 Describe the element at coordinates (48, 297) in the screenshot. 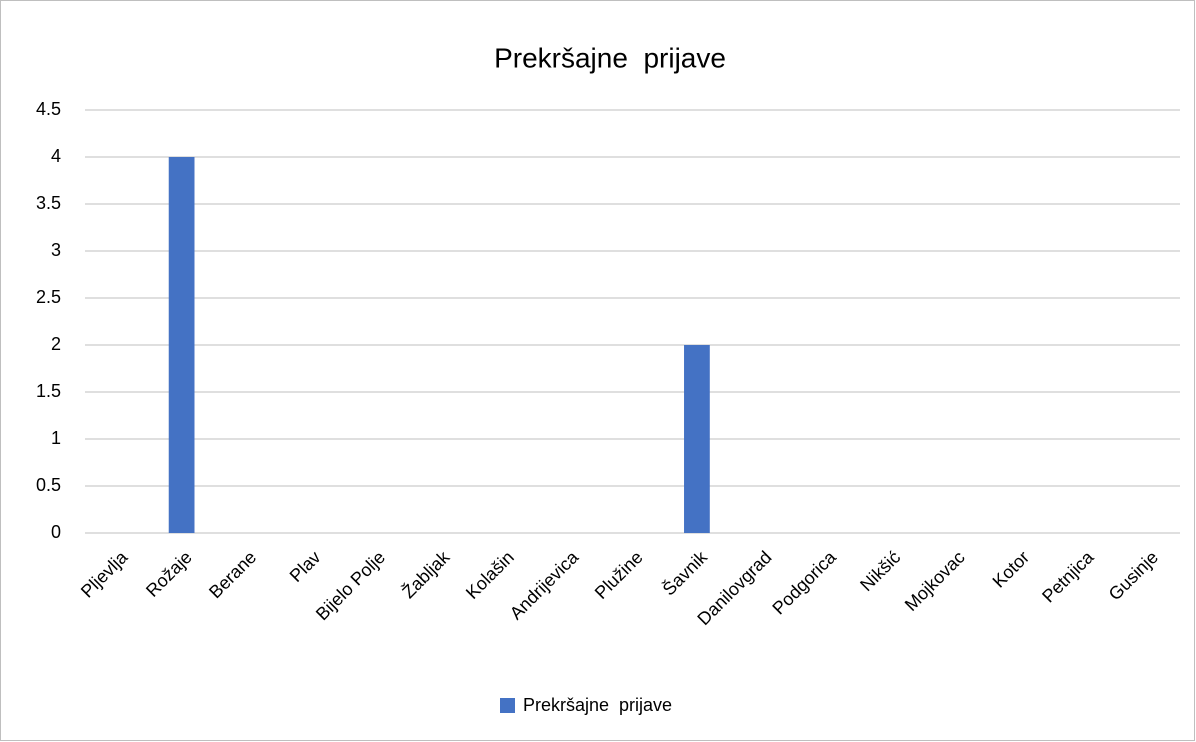

I see `y-tick-label: 2.5` at that location.